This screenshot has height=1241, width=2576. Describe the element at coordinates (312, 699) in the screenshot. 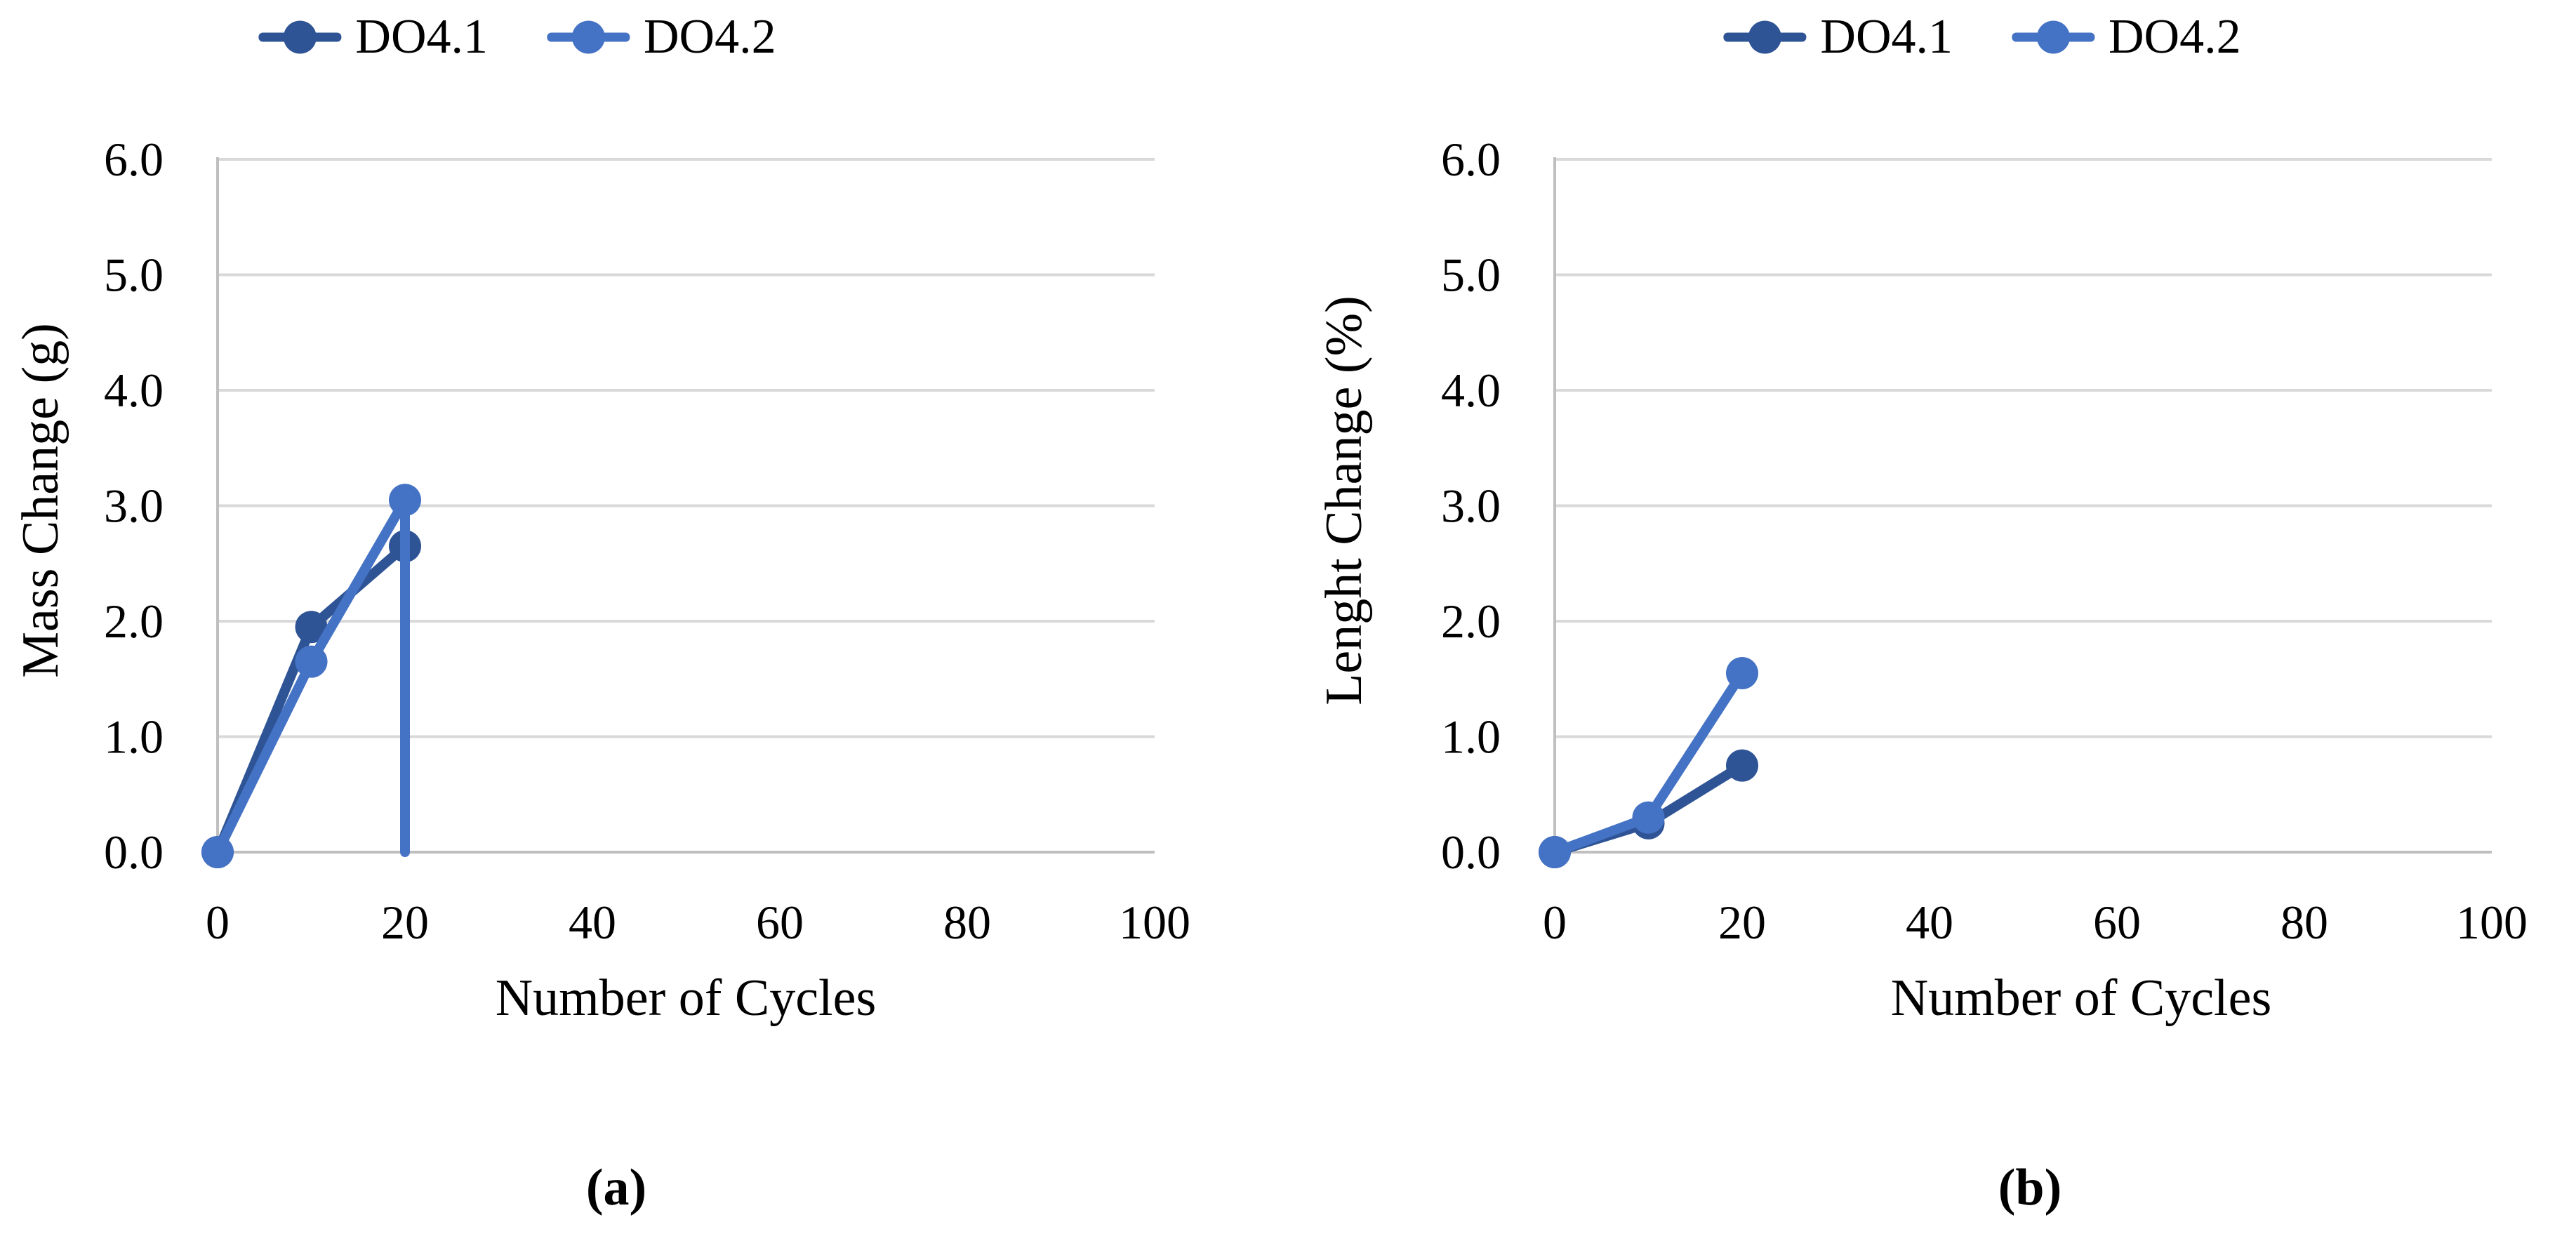

I see `series-line-DO4.1` at that location.